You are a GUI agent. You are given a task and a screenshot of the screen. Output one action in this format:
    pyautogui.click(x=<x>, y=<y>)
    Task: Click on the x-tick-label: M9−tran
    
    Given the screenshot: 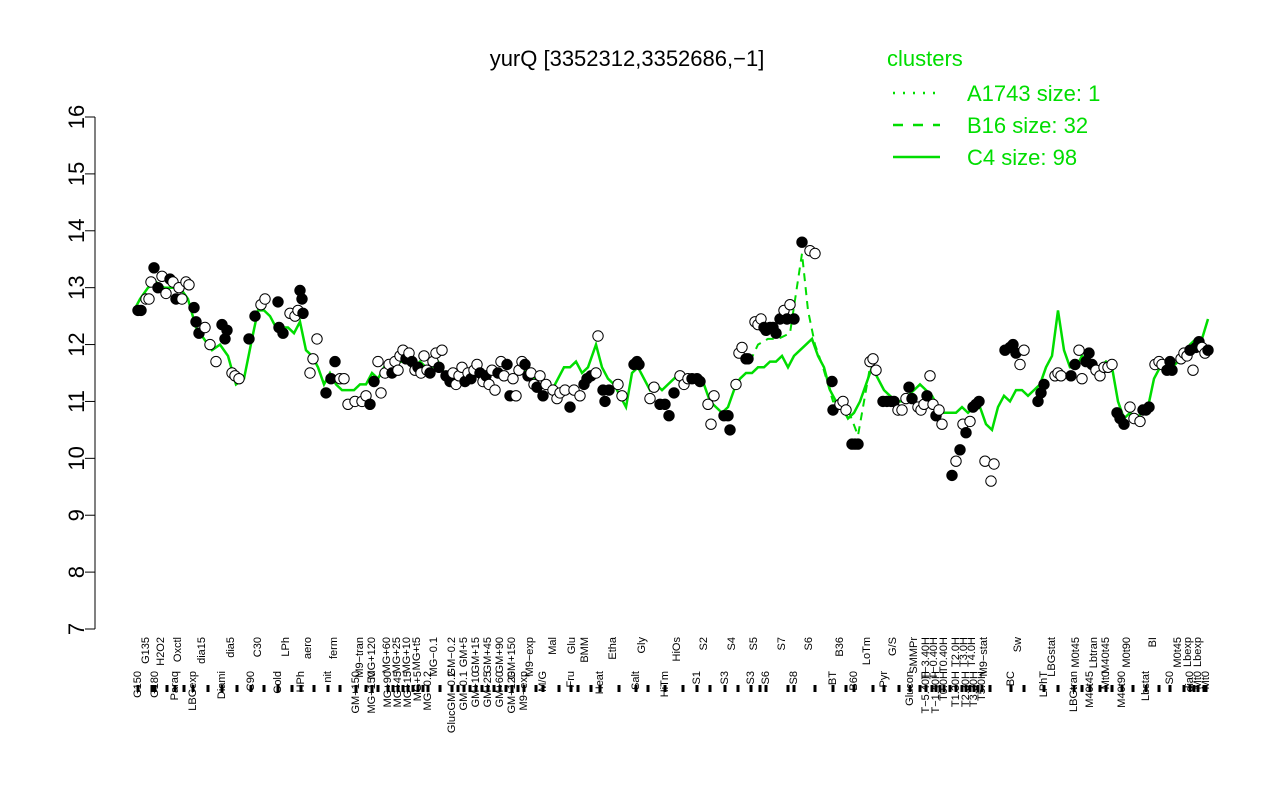 What is the action you would take?
    pyautogui.click(x=360, y=657)
    